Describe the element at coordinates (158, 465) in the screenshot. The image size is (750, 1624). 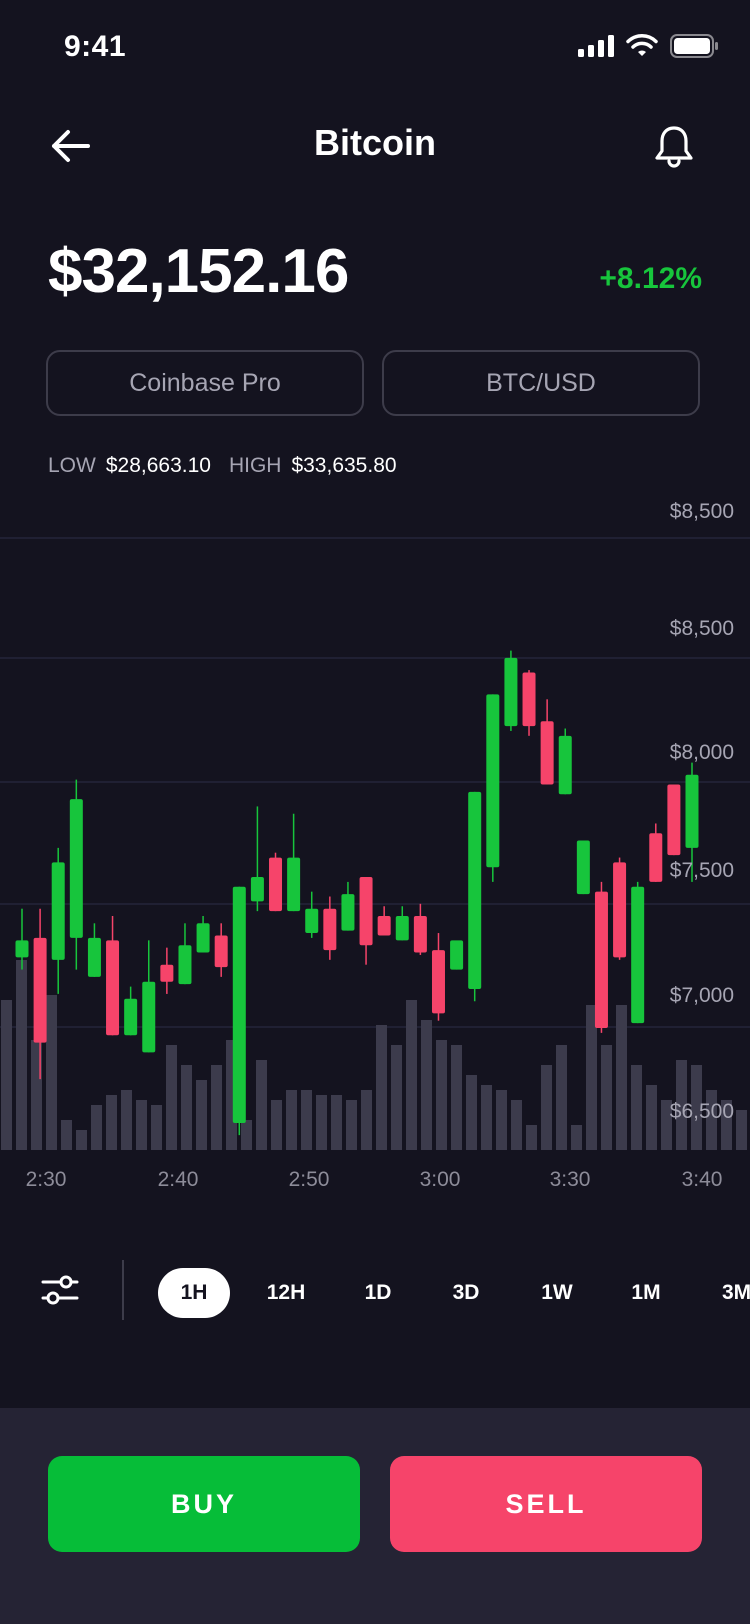
I see `low-value: $28,663.10` at that location.